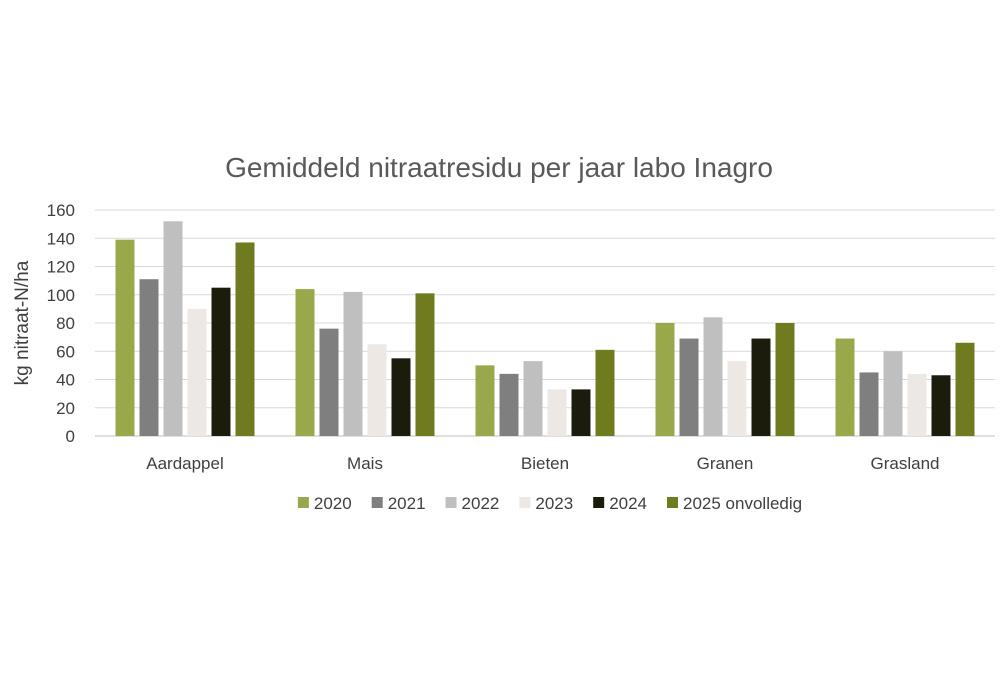  What do you see at coordinates (905, 463) in the screenshot?
I see `x-tick-label: Grasland` at bounding box center [905, 463].